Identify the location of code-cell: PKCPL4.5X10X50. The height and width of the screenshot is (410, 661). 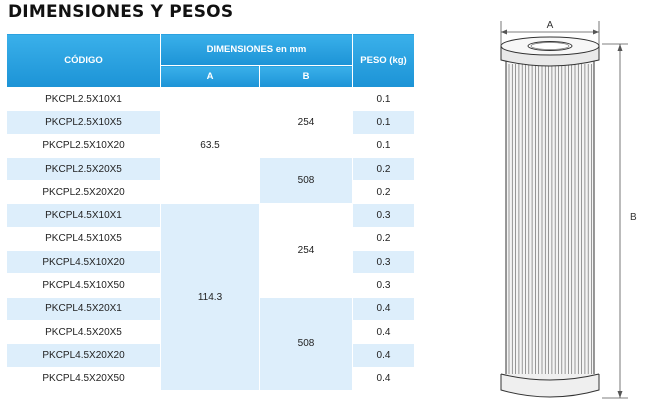
(83, 285).